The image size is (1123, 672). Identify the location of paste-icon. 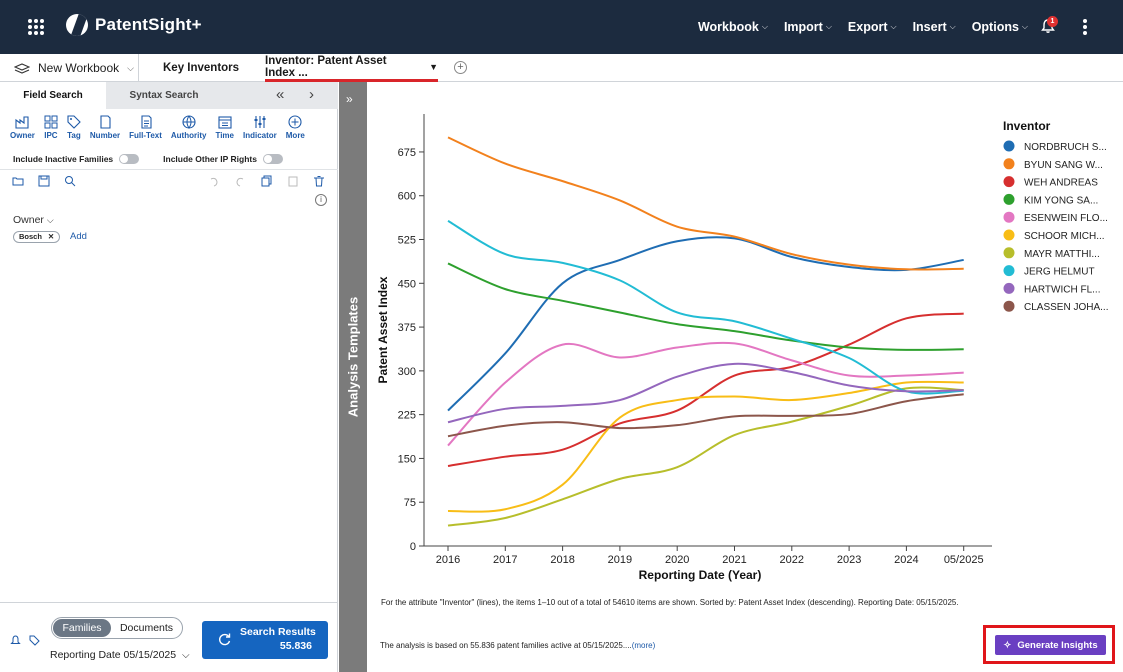
(293, 180).